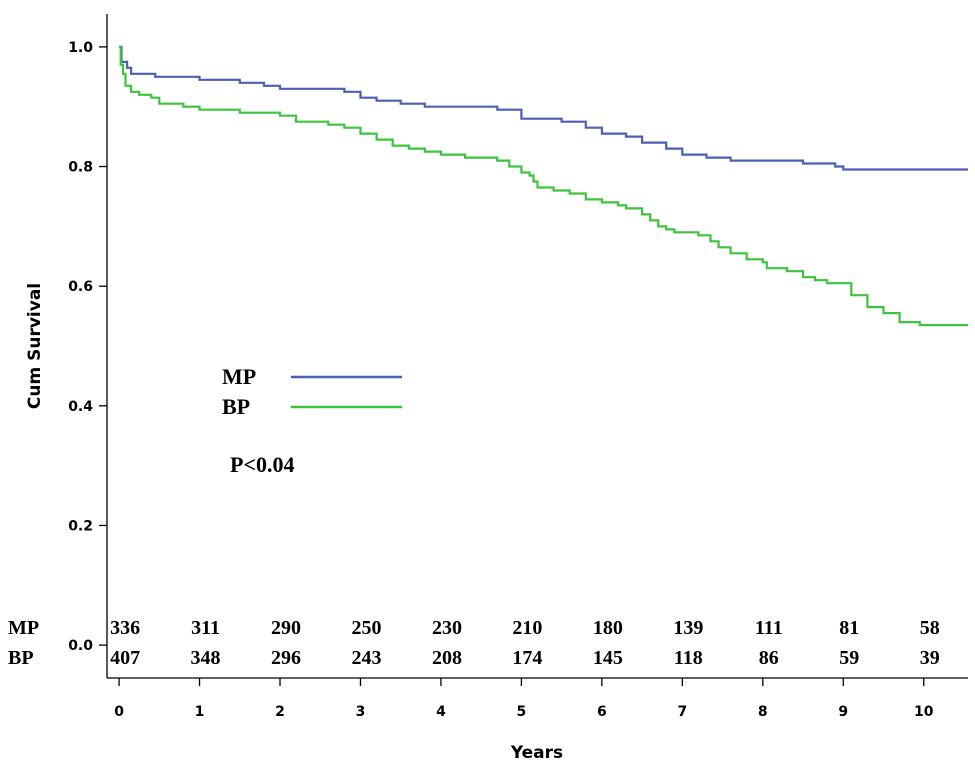 Image resolution: width=975 pixels, height=768 pixels. What do you see at coordinates (527, 628) in the screenshot?
I see `risk-count: 210` at bounding box center [527, 628].